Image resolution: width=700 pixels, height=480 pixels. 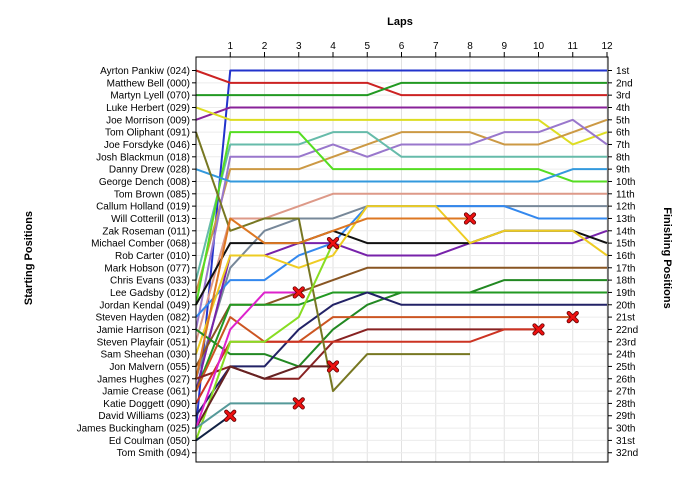 I want to click on finishing-label: 30th, so click(x=625, y=429).